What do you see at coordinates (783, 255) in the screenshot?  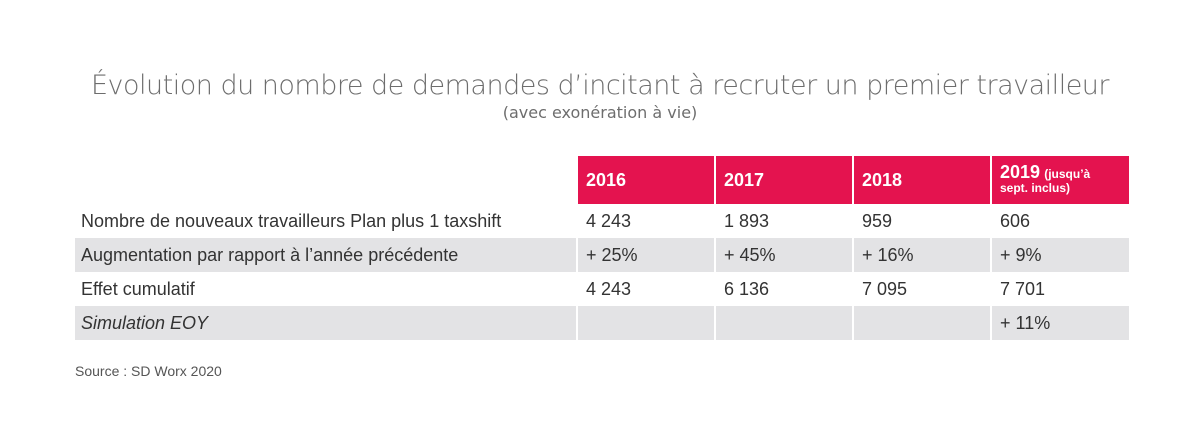 I see `cell-2017: + 45%` at bounding box center [783, 255].